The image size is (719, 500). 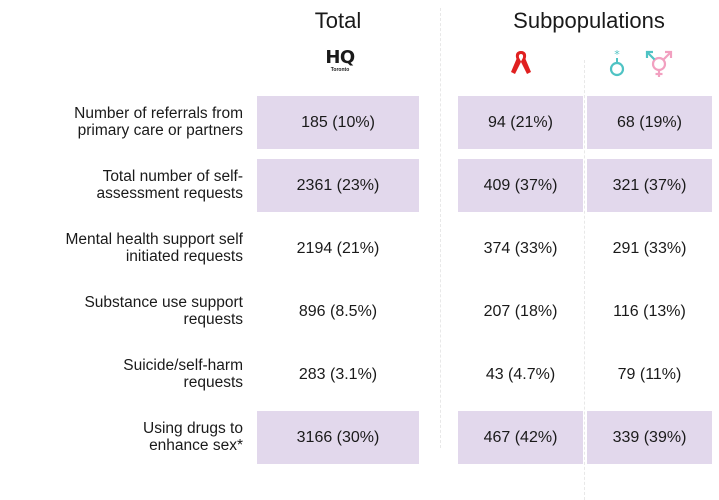 What do you see at coordinates (338, 311) in the screenshot?
I see `total-cell: 896 (8.5%)` at bounding box center [338, 311].